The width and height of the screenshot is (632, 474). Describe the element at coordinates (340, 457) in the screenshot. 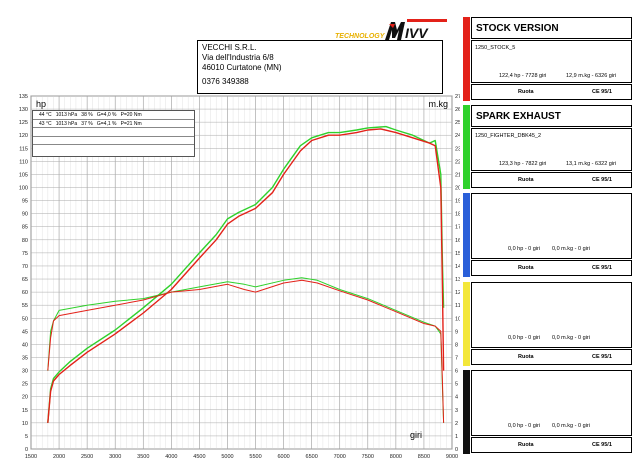

I see `x-tick: 7000` at that location.